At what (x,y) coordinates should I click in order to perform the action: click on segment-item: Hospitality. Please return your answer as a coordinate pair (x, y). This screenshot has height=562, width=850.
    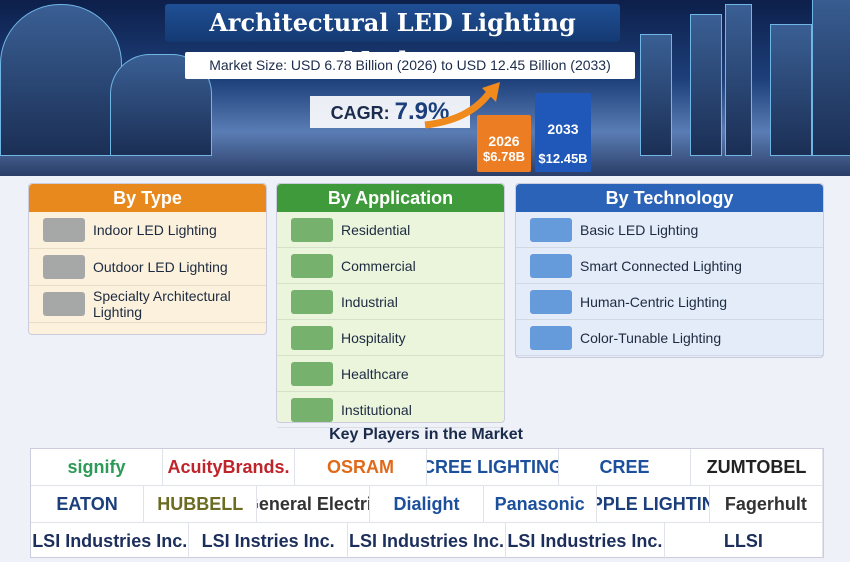
    Looking at the image, I should click on (390, 338).